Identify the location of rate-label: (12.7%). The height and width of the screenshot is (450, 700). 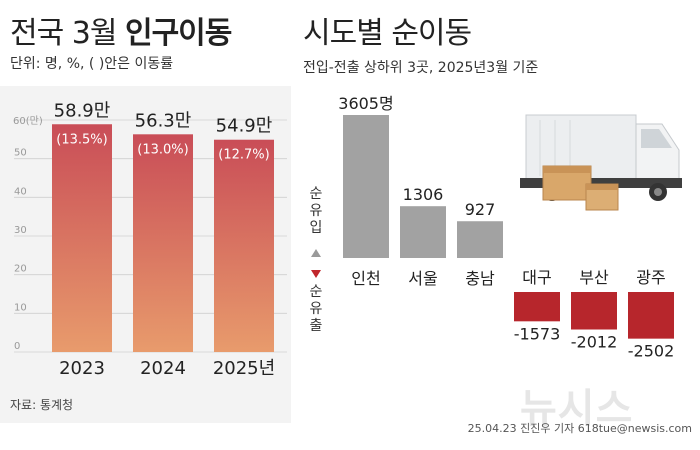
(243, 155).